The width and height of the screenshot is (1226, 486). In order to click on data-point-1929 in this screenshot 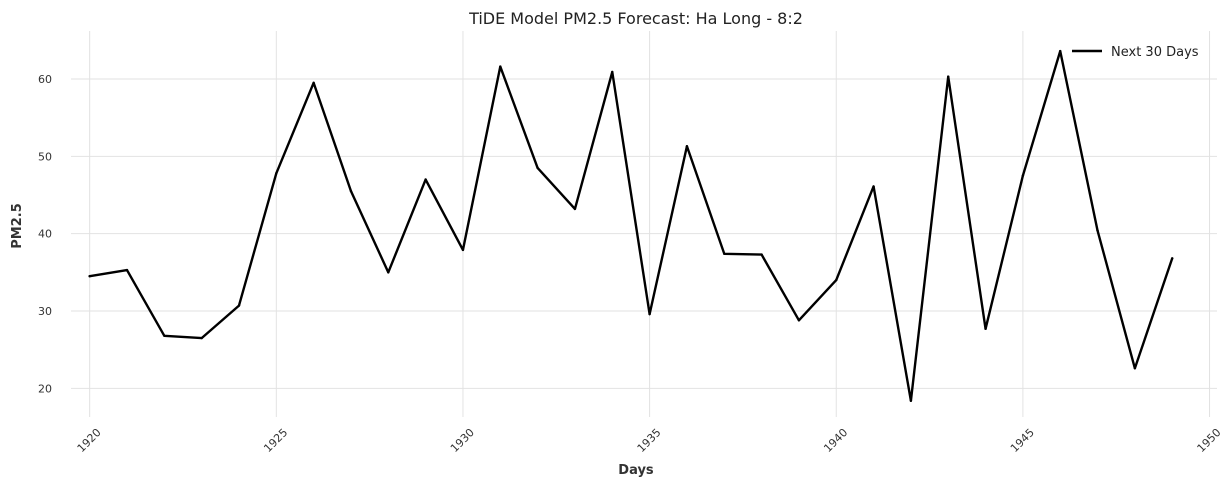, I will do `click(425, 179)`.